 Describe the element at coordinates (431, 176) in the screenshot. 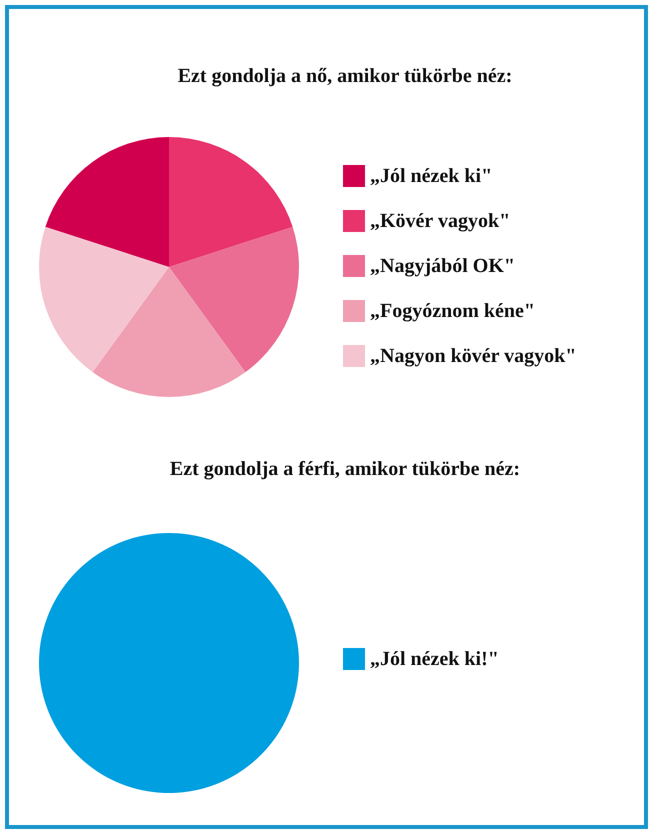

I see `legend-label: „Jól nézek ki"` at that location.